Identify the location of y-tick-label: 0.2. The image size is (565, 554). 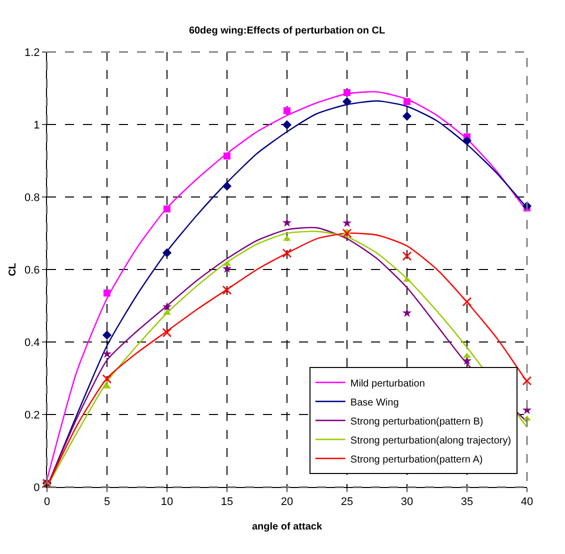
(32, 415).